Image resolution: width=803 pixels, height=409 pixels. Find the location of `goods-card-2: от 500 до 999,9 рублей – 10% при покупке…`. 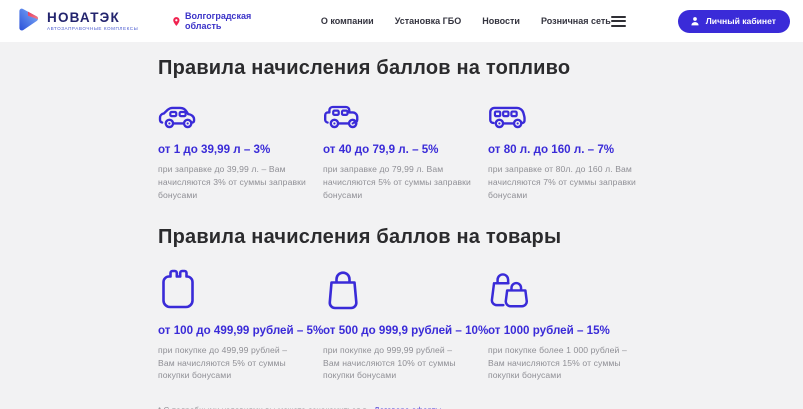

goods-card-2: от 500 до 999,9 рублей – 10% при покупке… is located at coordinates (406, 323).